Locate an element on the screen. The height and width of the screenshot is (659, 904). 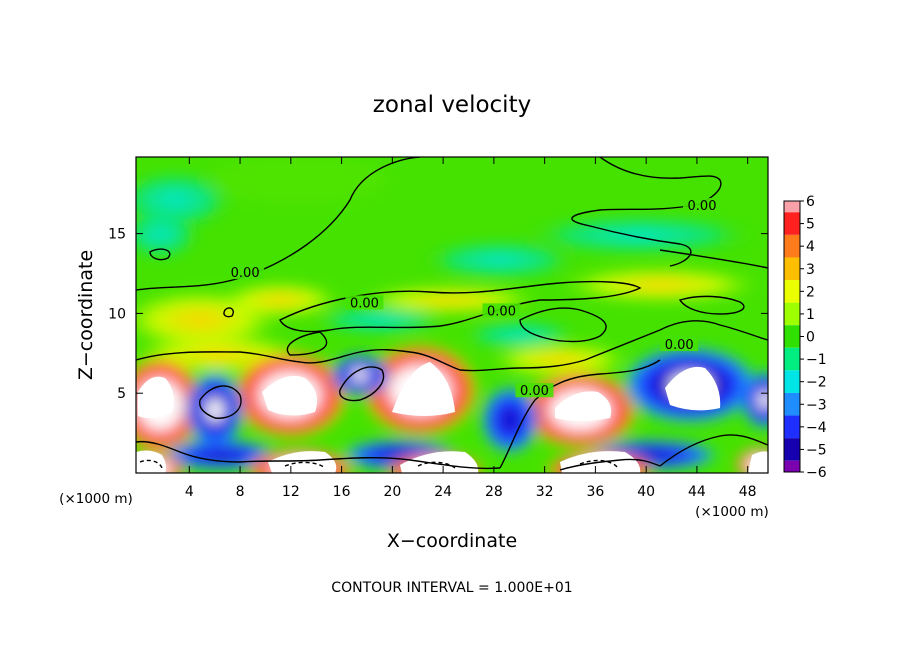
x-tick-label: 24 is located at coordinates (443, 492).